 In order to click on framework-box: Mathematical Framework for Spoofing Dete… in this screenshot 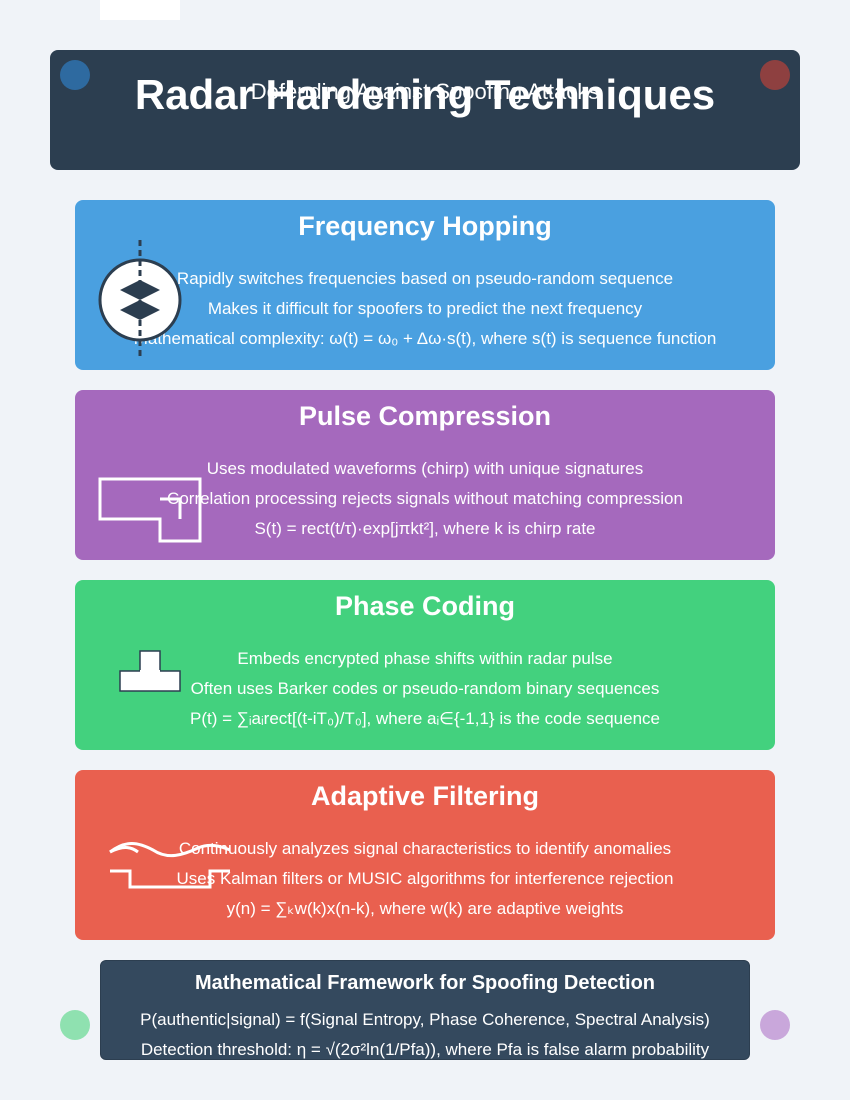, I will do `click(425, 1010)`.